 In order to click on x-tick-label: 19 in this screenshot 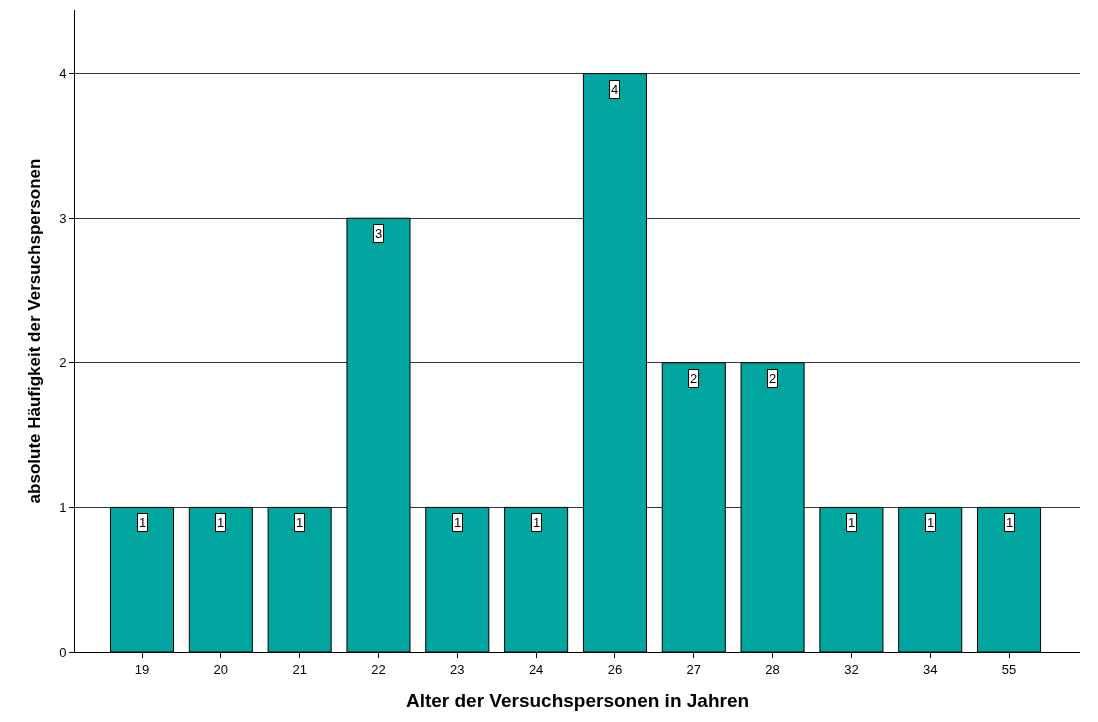, I will do `click(142, 669)`.